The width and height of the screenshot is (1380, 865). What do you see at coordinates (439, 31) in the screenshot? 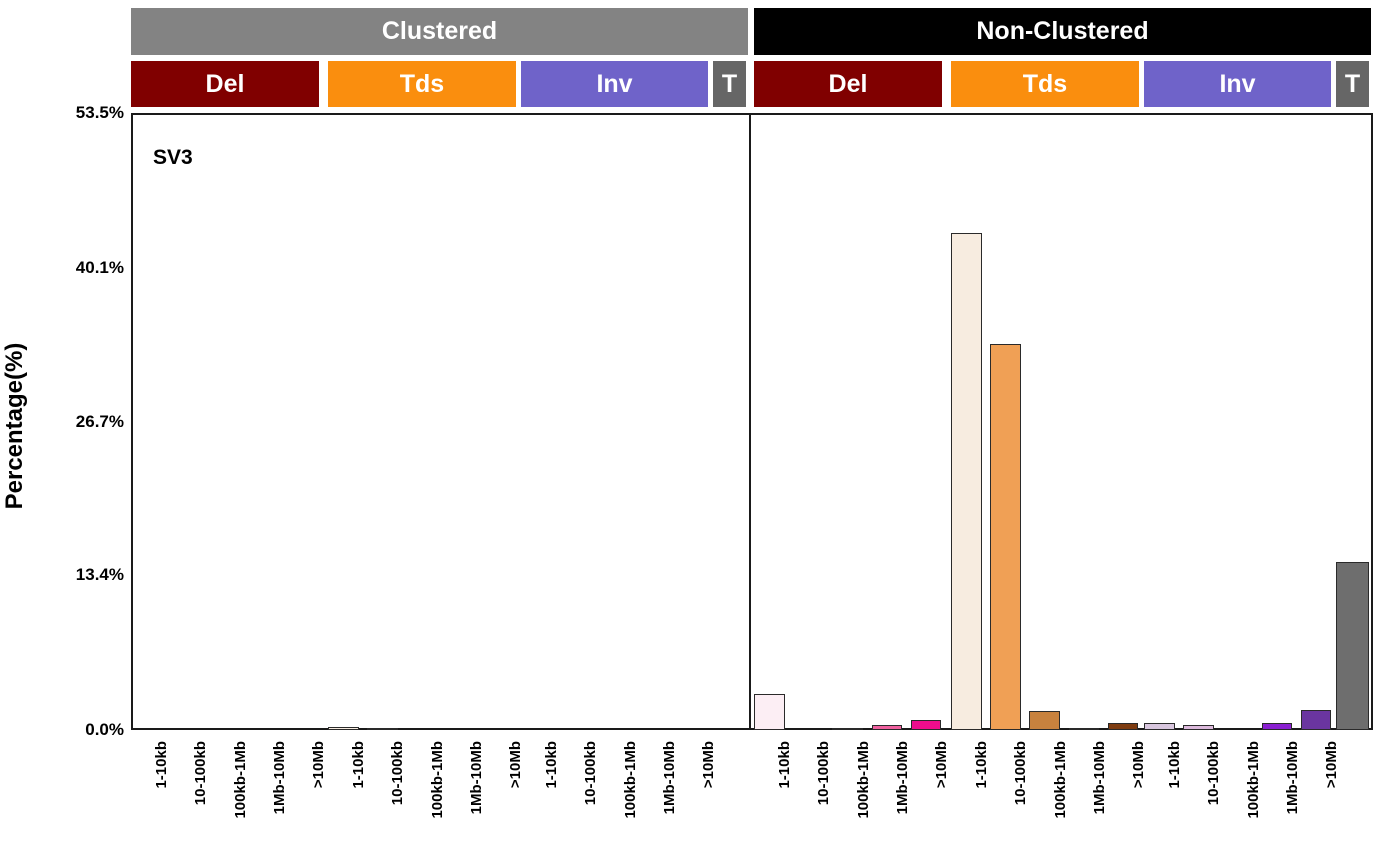
I see `cluster-header-clustered: Clustered` at bounding box center [439, 31].